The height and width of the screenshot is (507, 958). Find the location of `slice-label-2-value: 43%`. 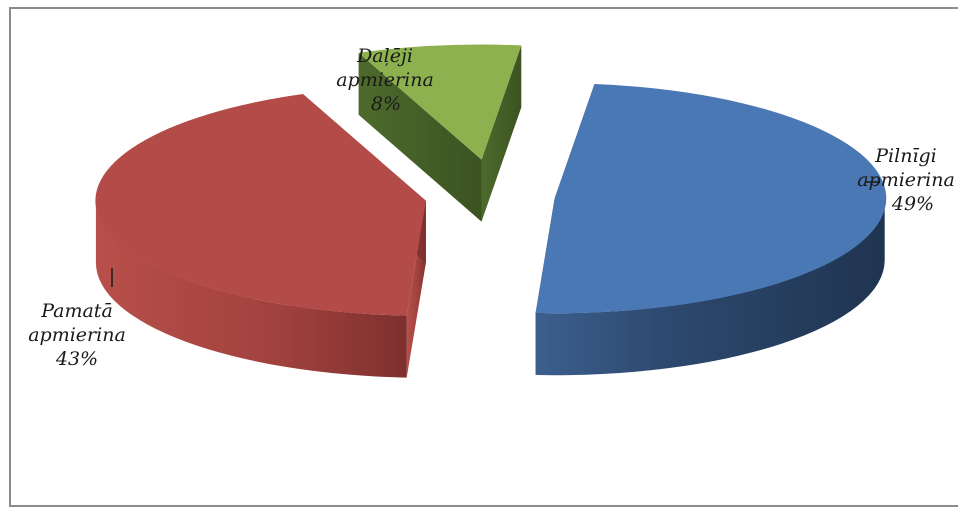

slice-label-2-value: 43% is located at coordinates (76, 359).